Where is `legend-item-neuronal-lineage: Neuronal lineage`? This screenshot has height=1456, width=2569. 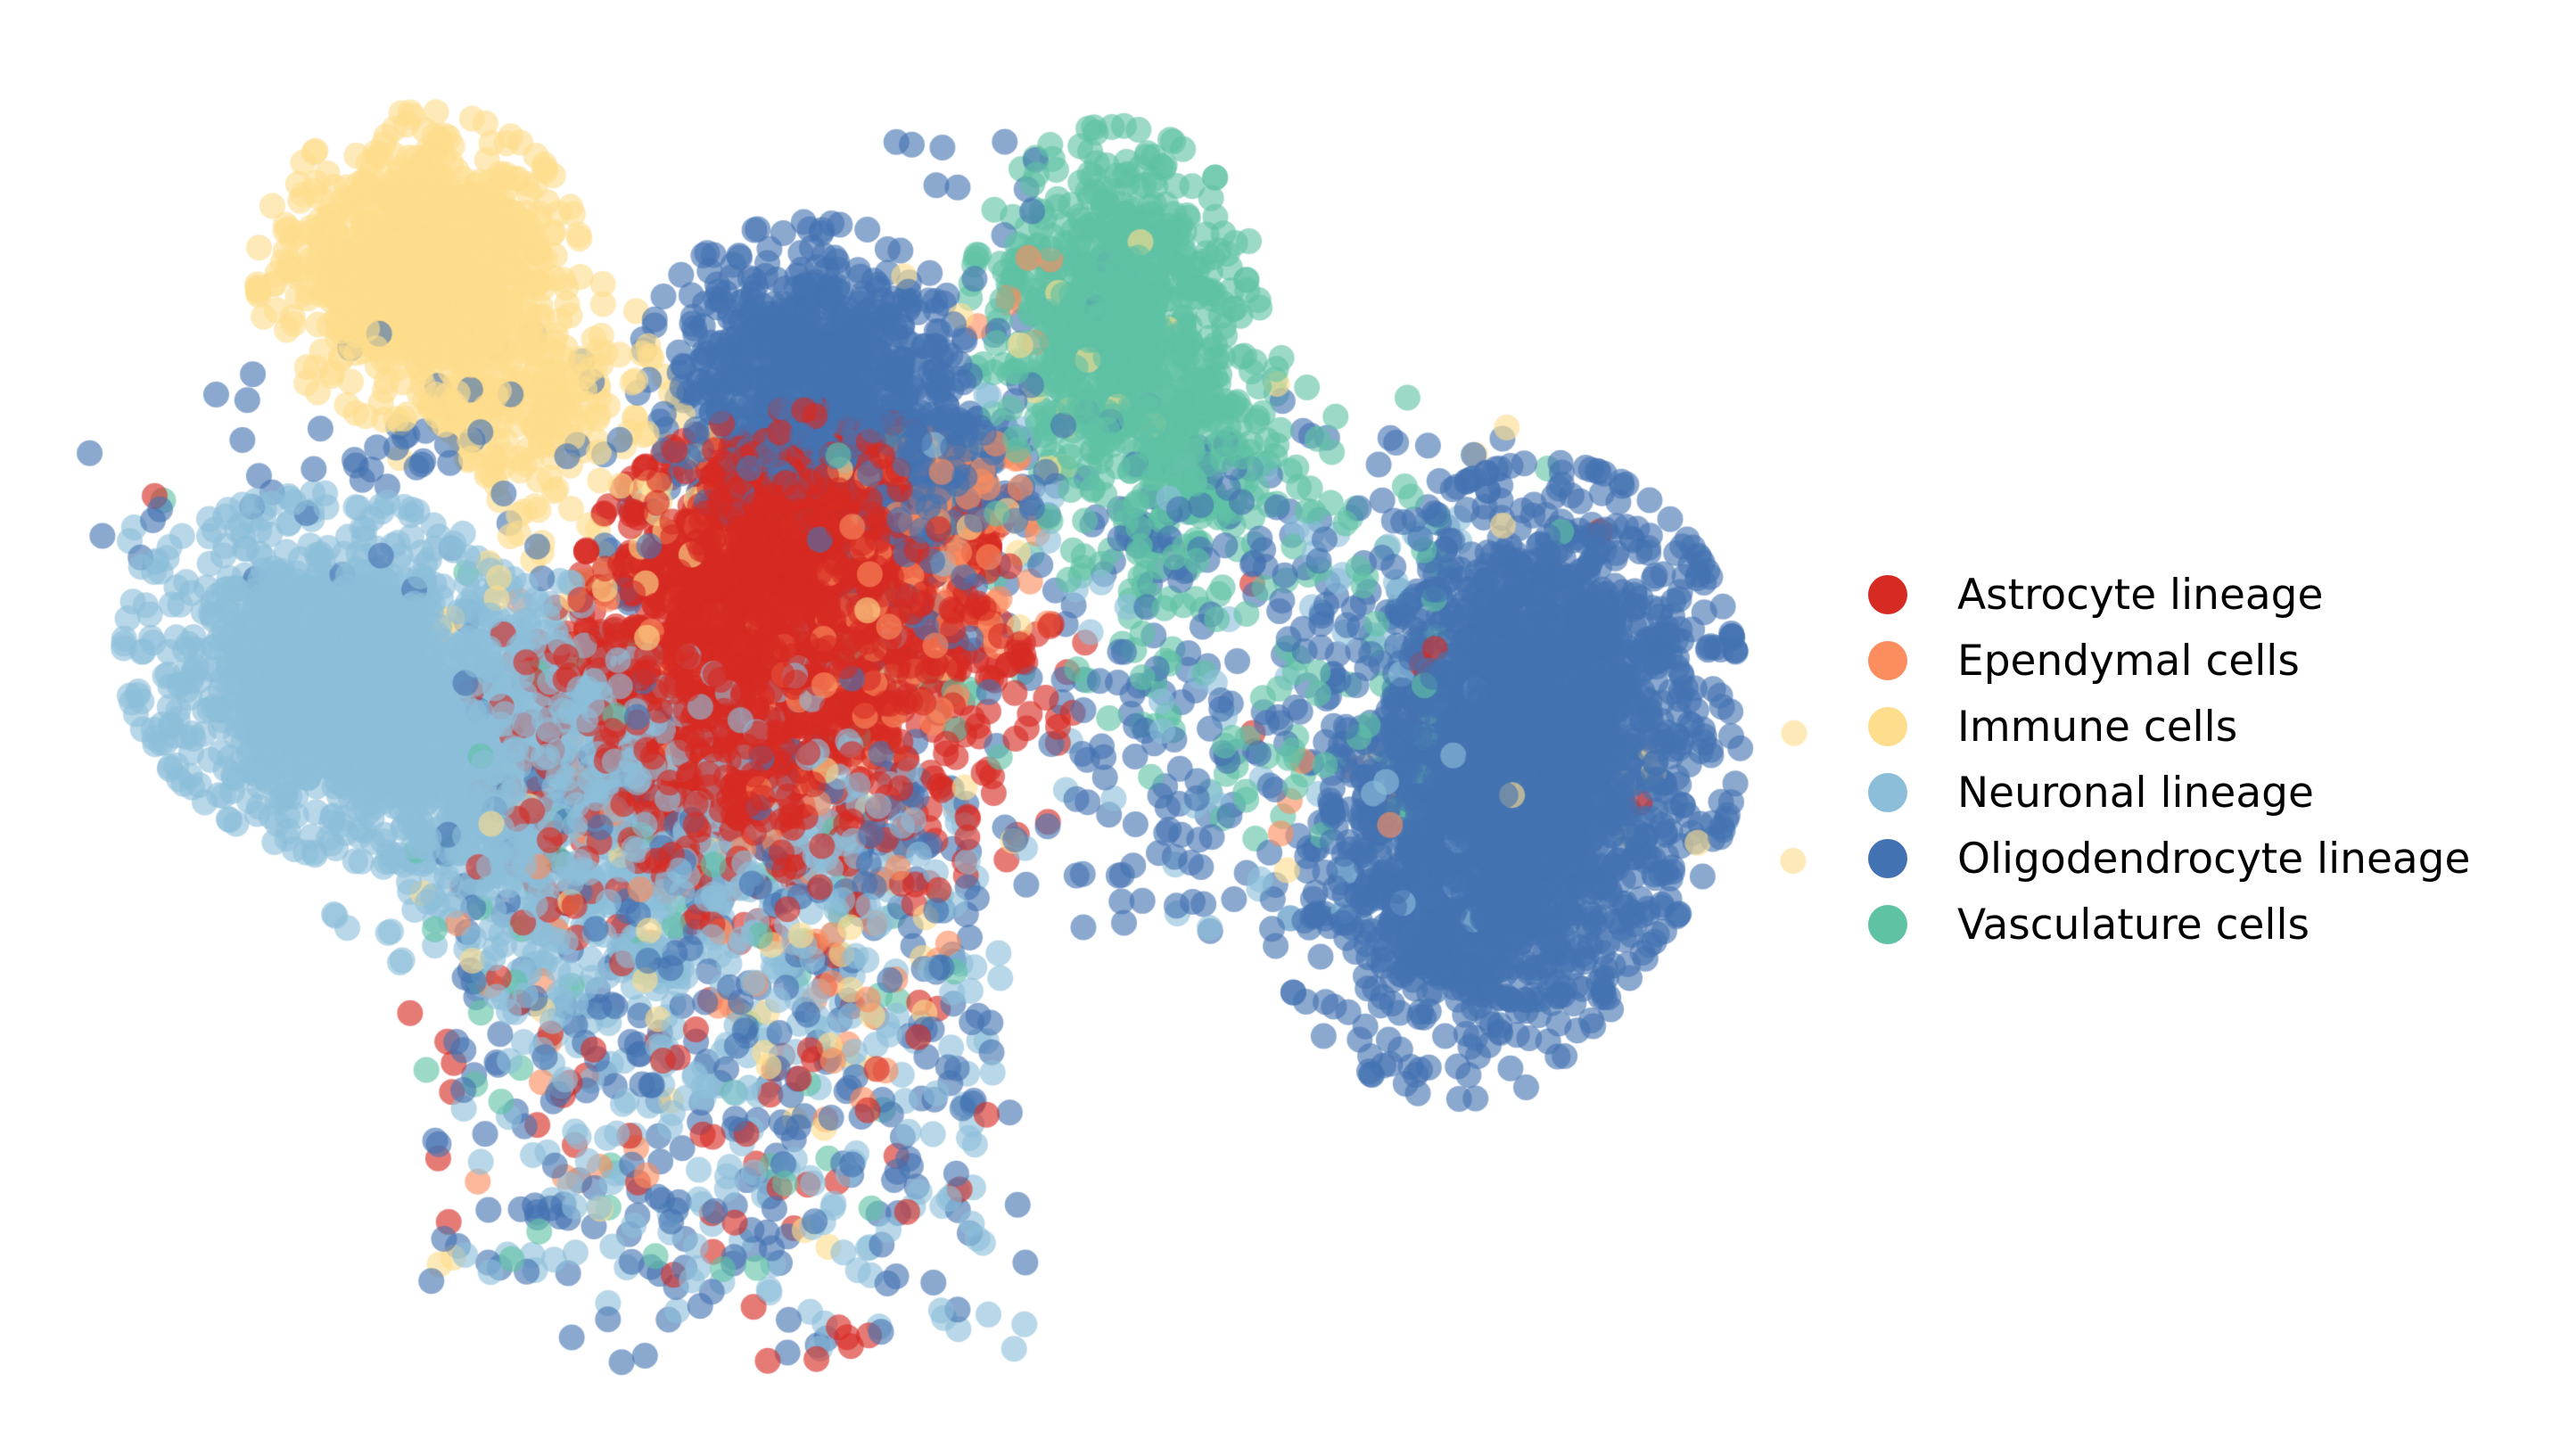 legend-item-neuronal-lineage: Neuronal lineage is located at coordinates (2207, 793).